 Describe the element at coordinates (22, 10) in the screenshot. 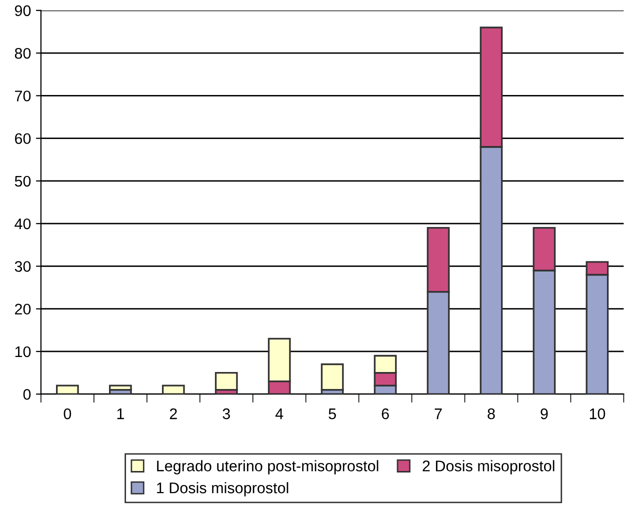

I see `y-tick-label: 90` at that location.